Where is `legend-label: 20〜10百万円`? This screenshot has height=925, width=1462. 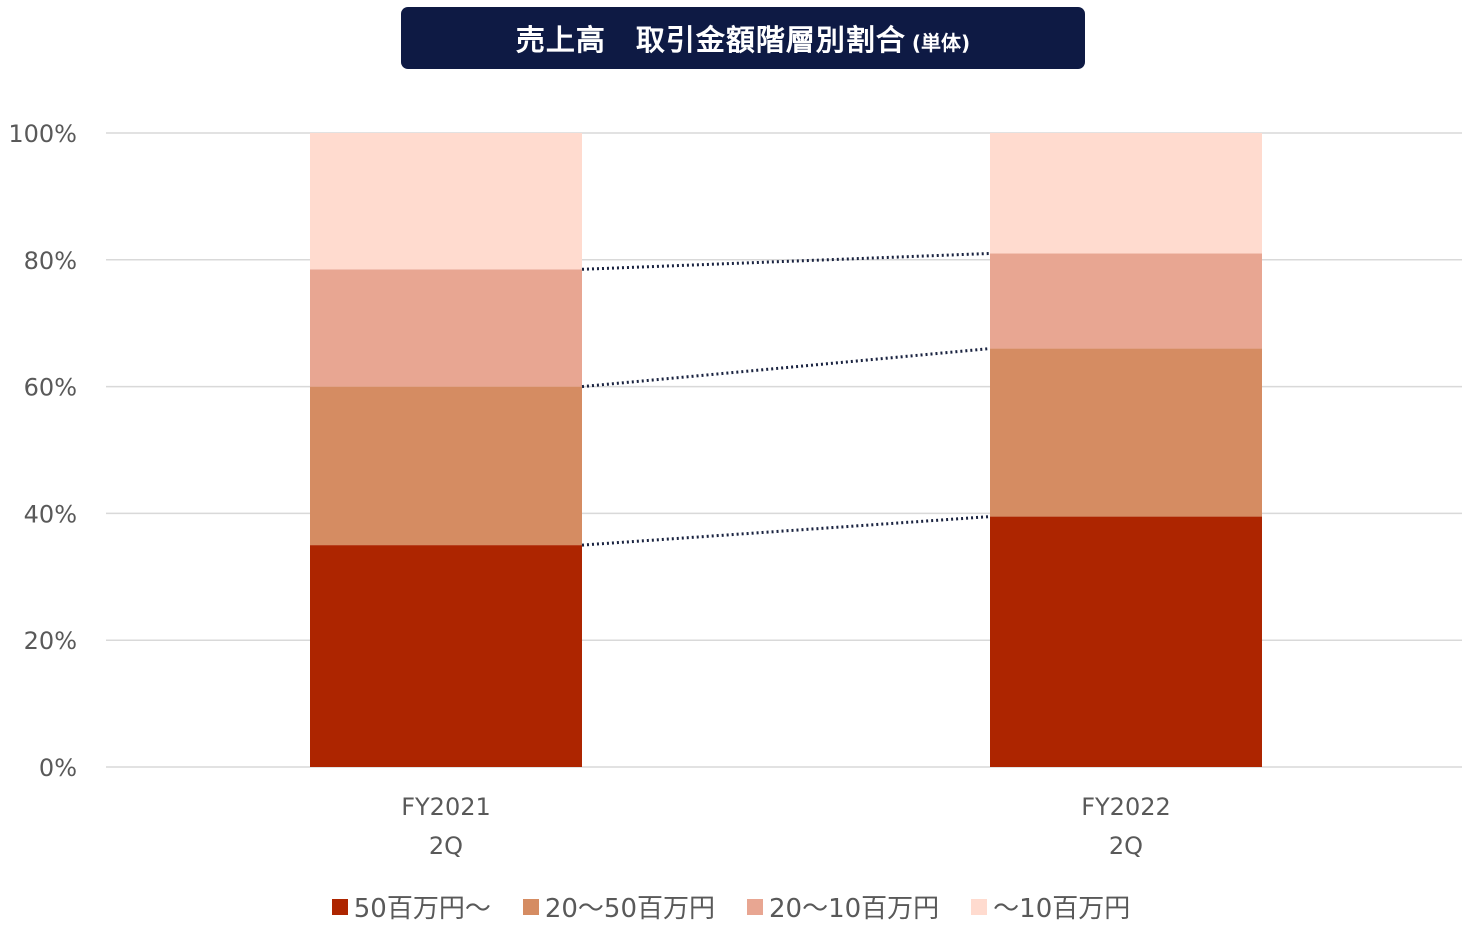
legend-label: 20〜10百万円 is located at coordinates (854, 909).